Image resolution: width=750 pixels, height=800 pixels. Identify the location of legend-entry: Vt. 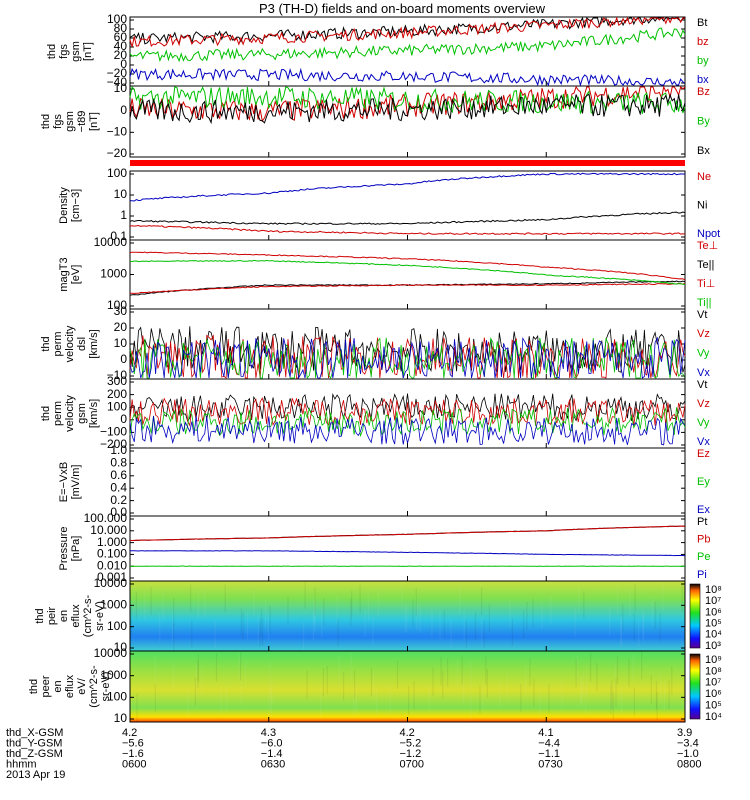
(702, 315).